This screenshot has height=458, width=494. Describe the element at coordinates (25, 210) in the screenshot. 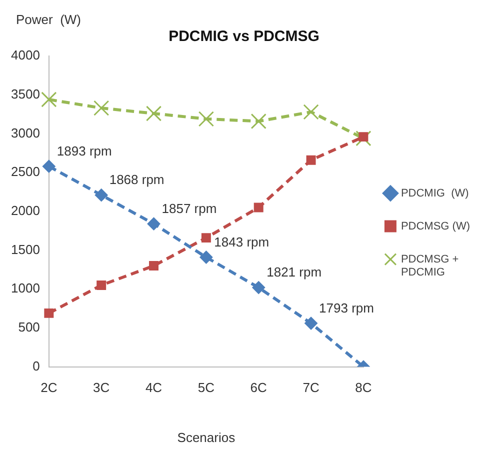

I see `y-tick-label: 2000` at that location.